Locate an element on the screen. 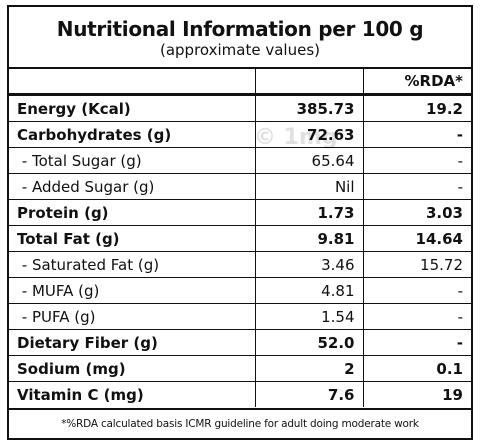  nutrient-name: Energy (Kcal) is located at coordinates (132, 107).